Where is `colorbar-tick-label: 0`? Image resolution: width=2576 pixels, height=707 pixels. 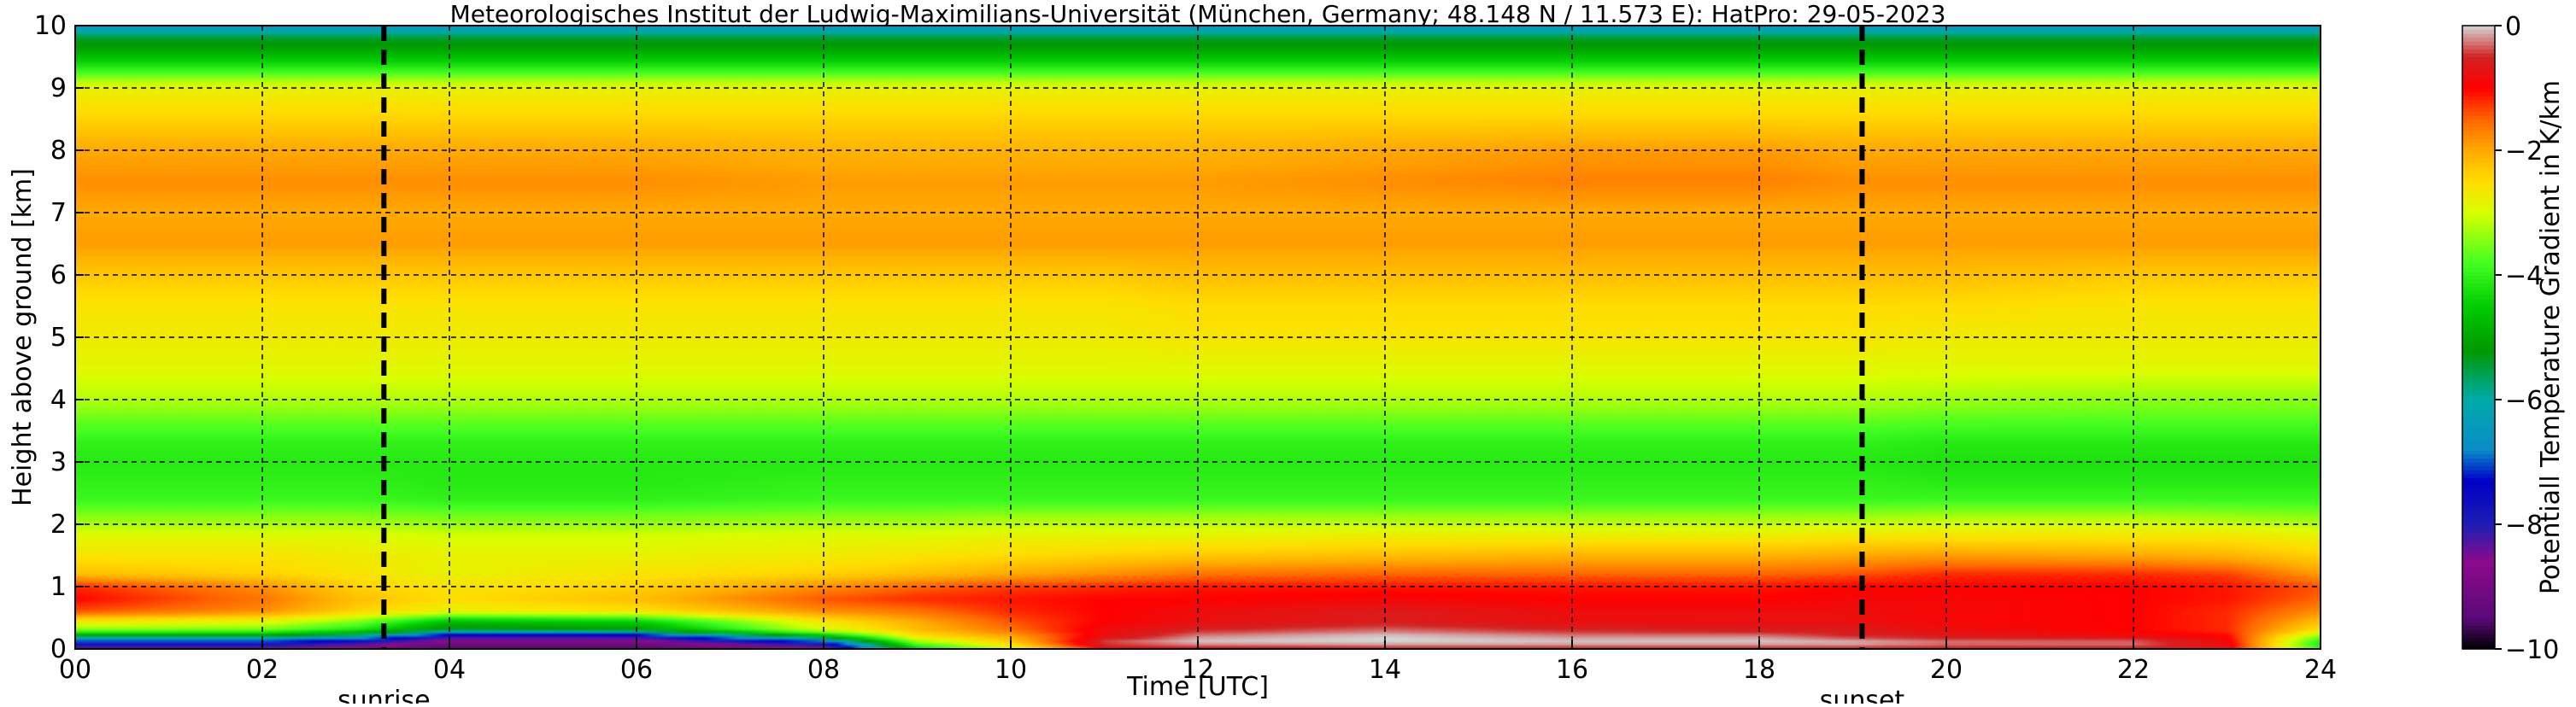
colorbar-tick-label: 0 is located at coordinates (2513, 27).